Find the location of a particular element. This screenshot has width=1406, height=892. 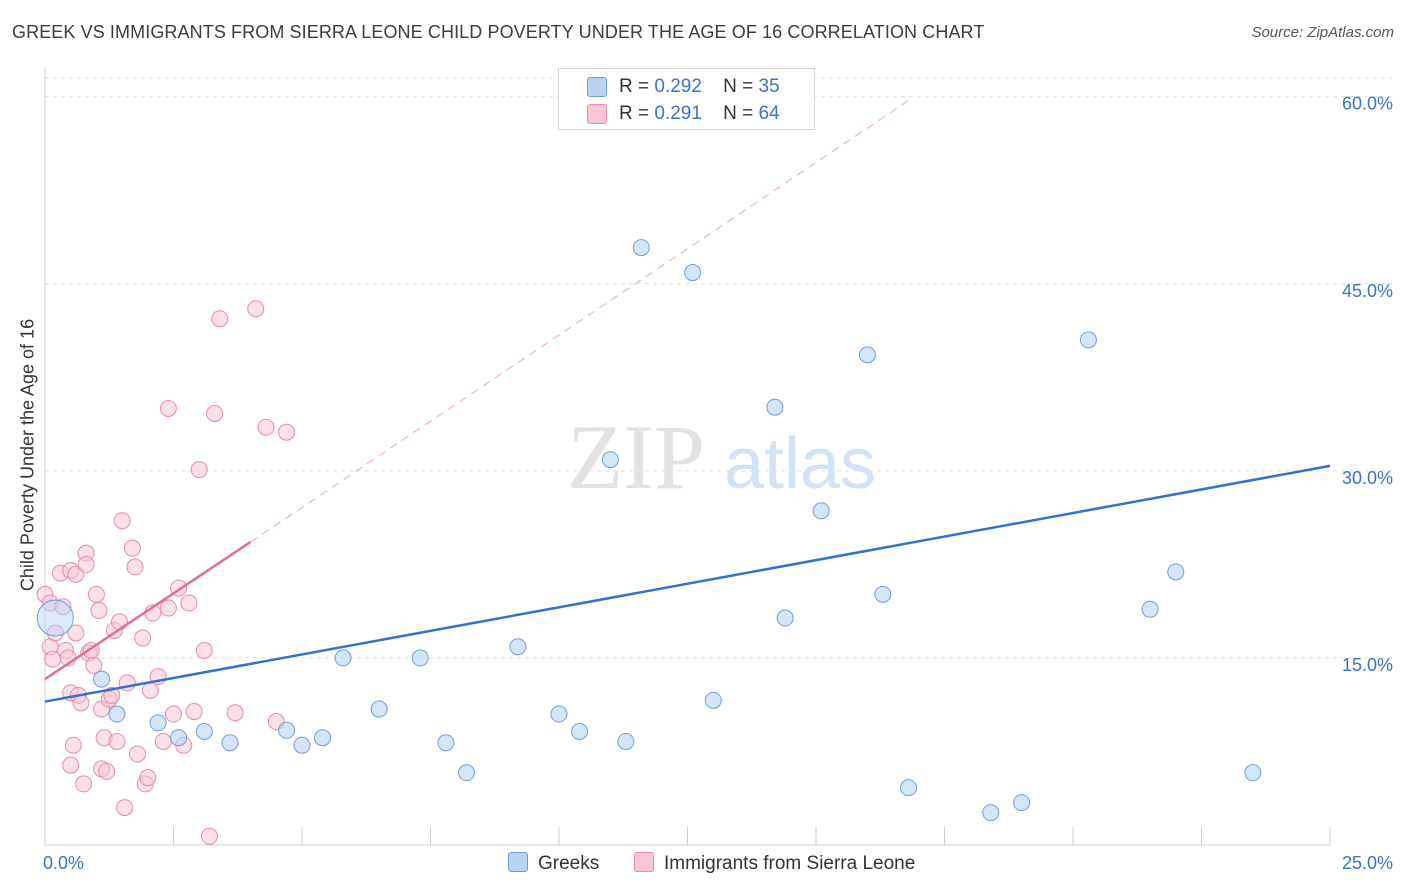

bottom-legend-sierra-leone: Immigrants from Sierra Leone is located at coordinates (774, 863).